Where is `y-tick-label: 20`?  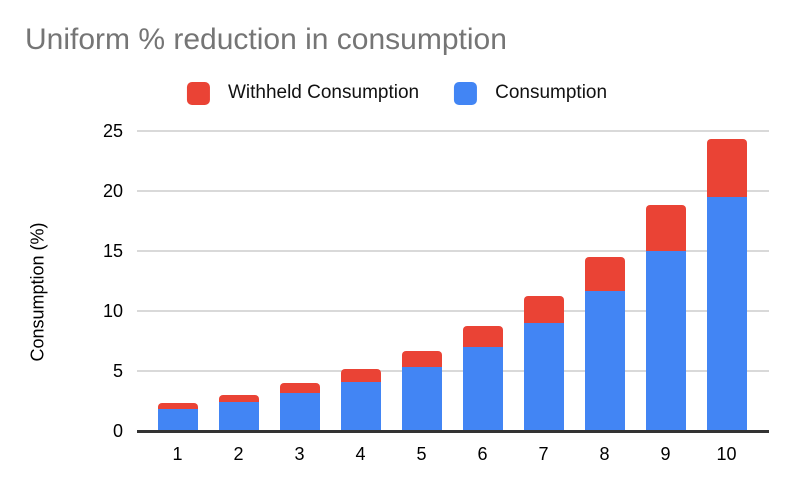
y-tick-label: 20 is located at coordinates (112, 191).